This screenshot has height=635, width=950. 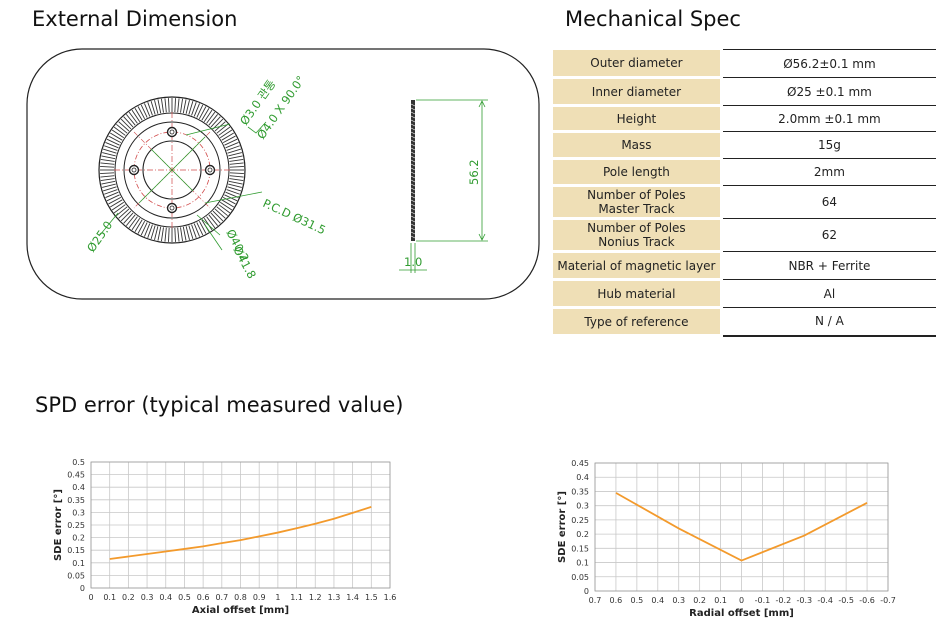 I want to click on bore-circle, so click(x=172, y=170).